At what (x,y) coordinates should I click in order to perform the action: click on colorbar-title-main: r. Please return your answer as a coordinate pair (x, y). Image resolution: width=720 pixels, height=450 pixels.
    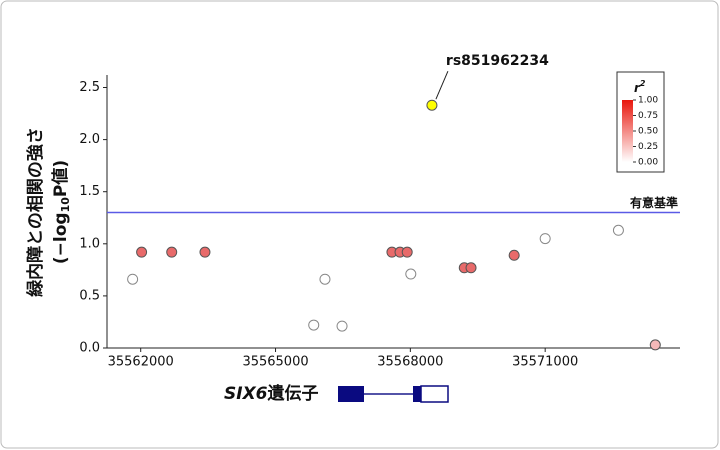
    Looking at the image, I should click on (637, 88).